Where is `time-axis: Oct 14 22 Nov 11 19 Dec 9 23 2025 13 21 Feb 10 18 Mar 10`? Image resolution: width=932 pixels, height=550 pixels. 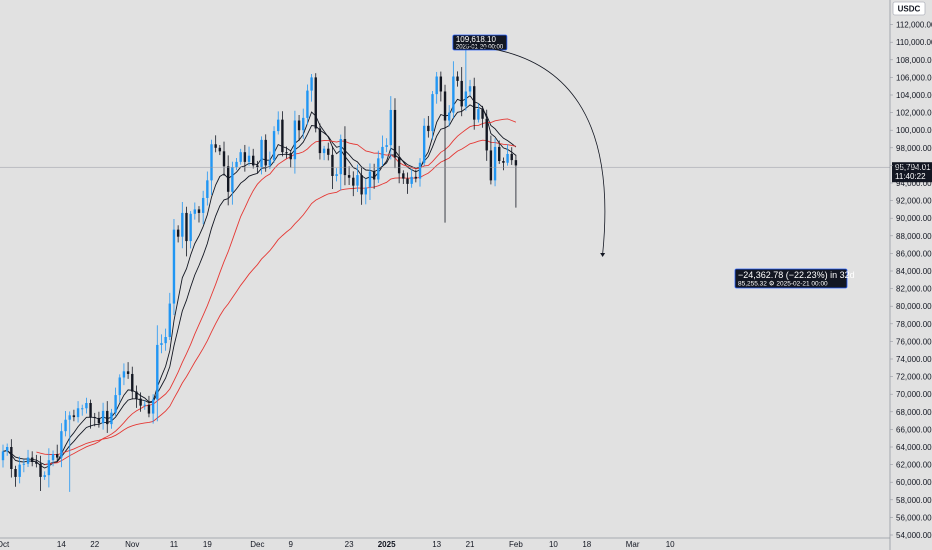 time-axis: Oct 14 22 Nov 11 19 Dec 9 23 2025 13 21 Feb 10 18 Mar 10 is located at coordinates (337, 544).